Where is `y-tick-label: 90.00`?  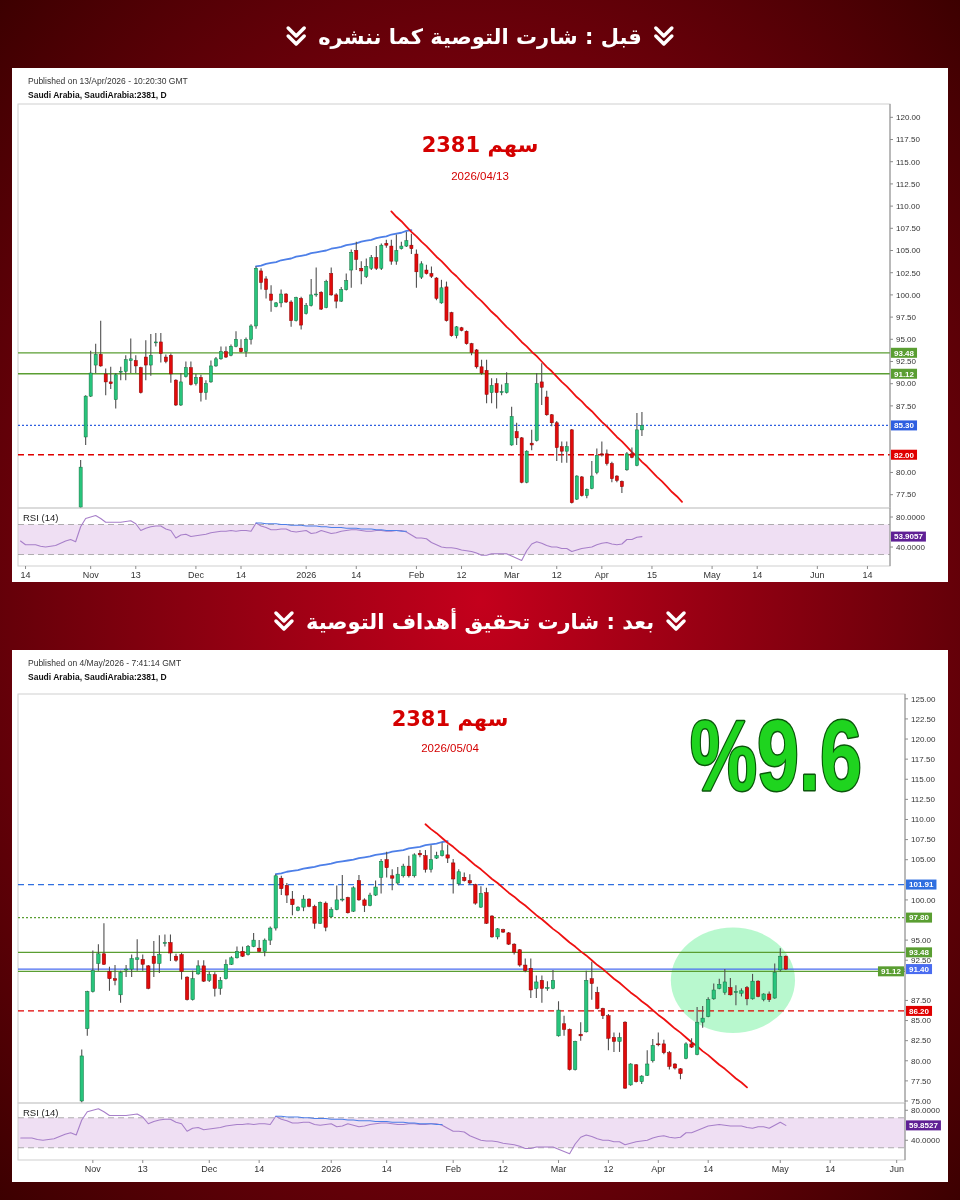 y-tick-label: 90.00 is located at coordinates (906, 384).